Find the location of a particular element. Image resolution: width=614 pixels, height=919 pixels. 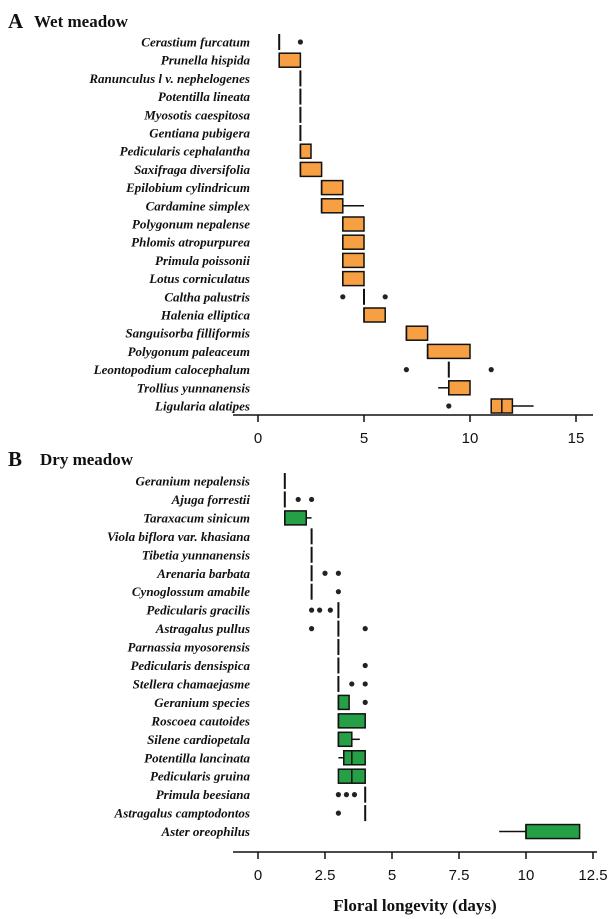

x-tick-label: 7.5 is located at coordinates (459, 875).